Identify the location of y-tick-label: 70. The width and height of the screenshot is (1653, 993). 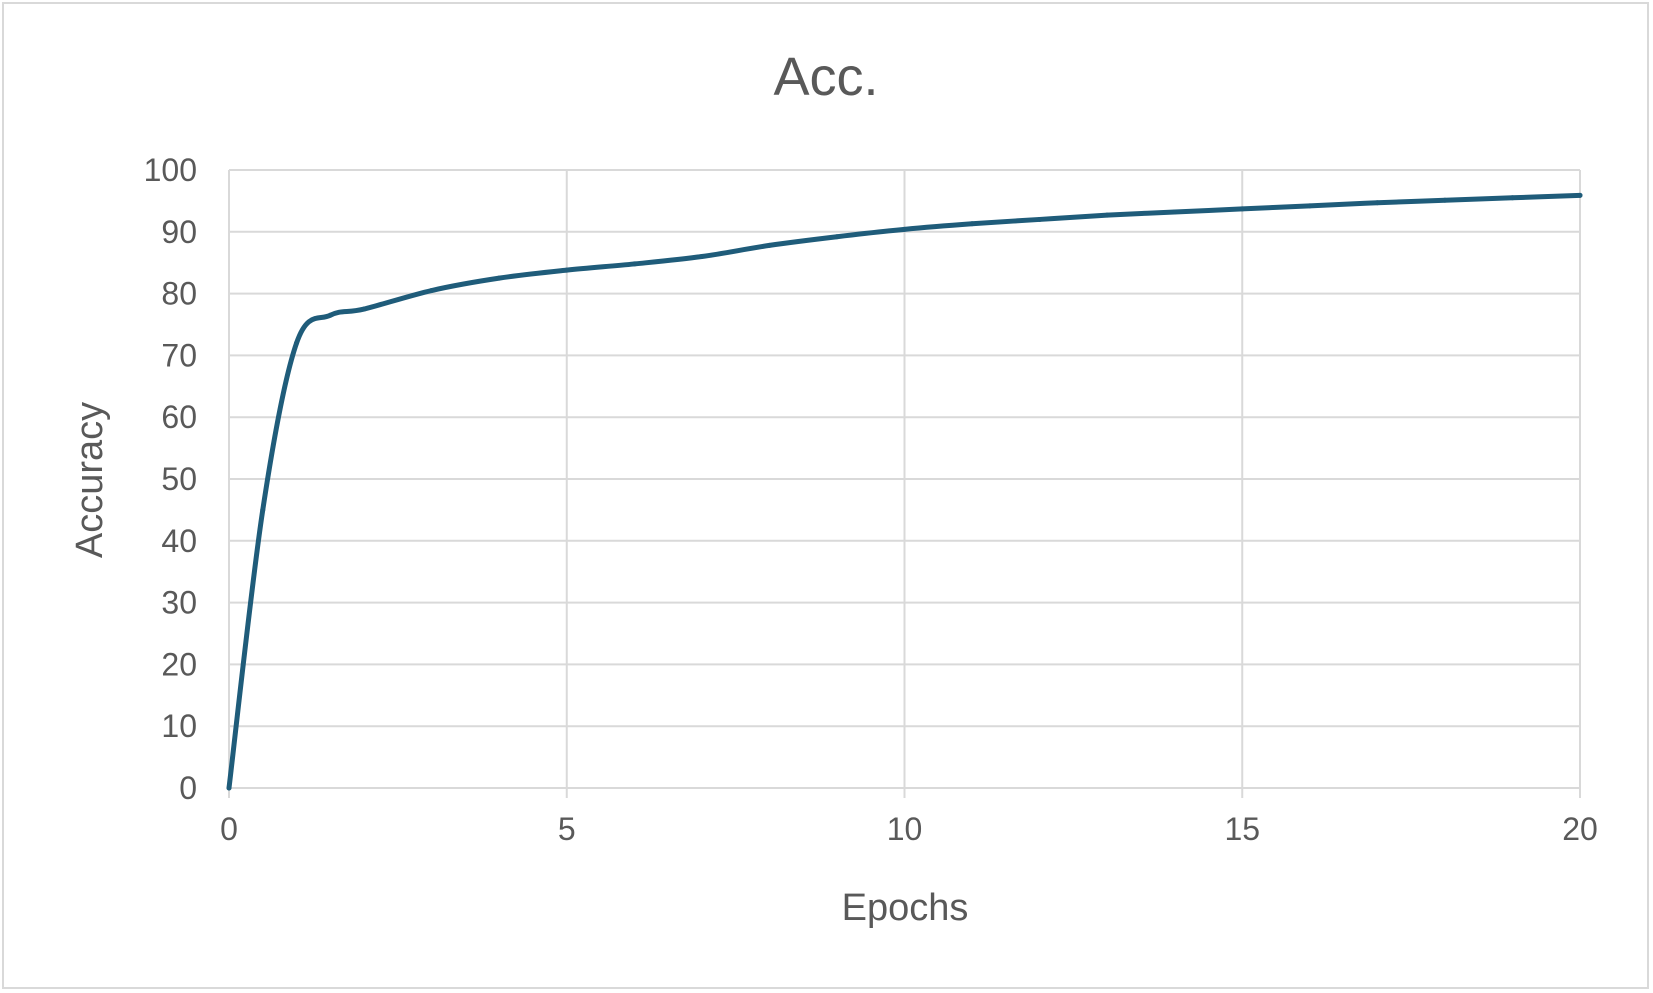
(179, 355).